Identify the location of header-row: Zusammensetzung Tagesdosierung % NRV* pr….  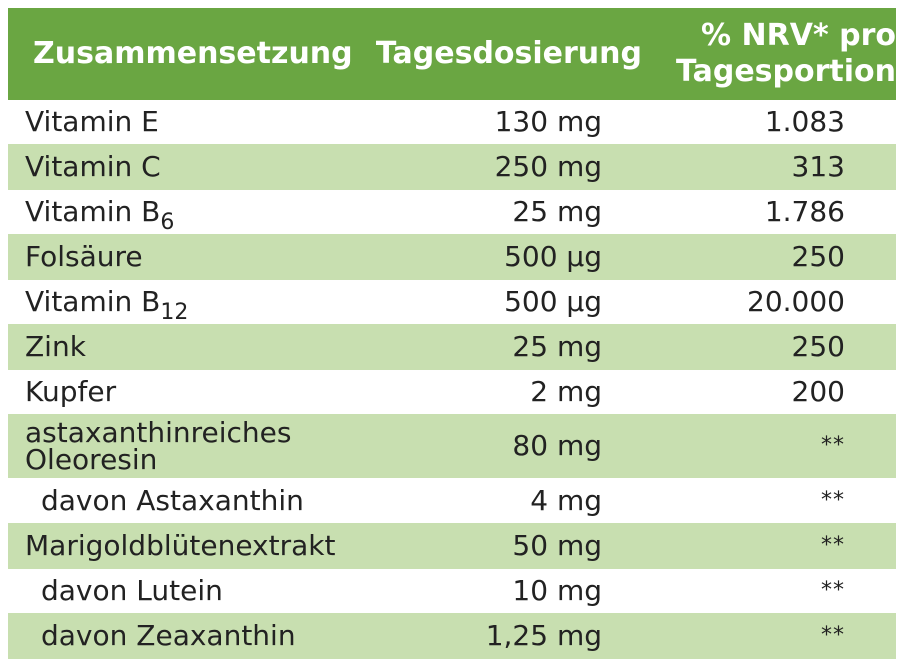
(452, 54).